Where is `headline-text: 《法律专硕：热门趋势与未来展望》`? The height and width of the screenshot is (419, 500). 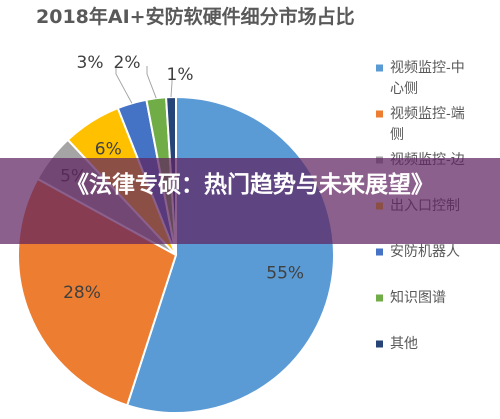 headline-text: 《法律专硕：热门趋势与未来展望》 is located at coordinates (250, 185).